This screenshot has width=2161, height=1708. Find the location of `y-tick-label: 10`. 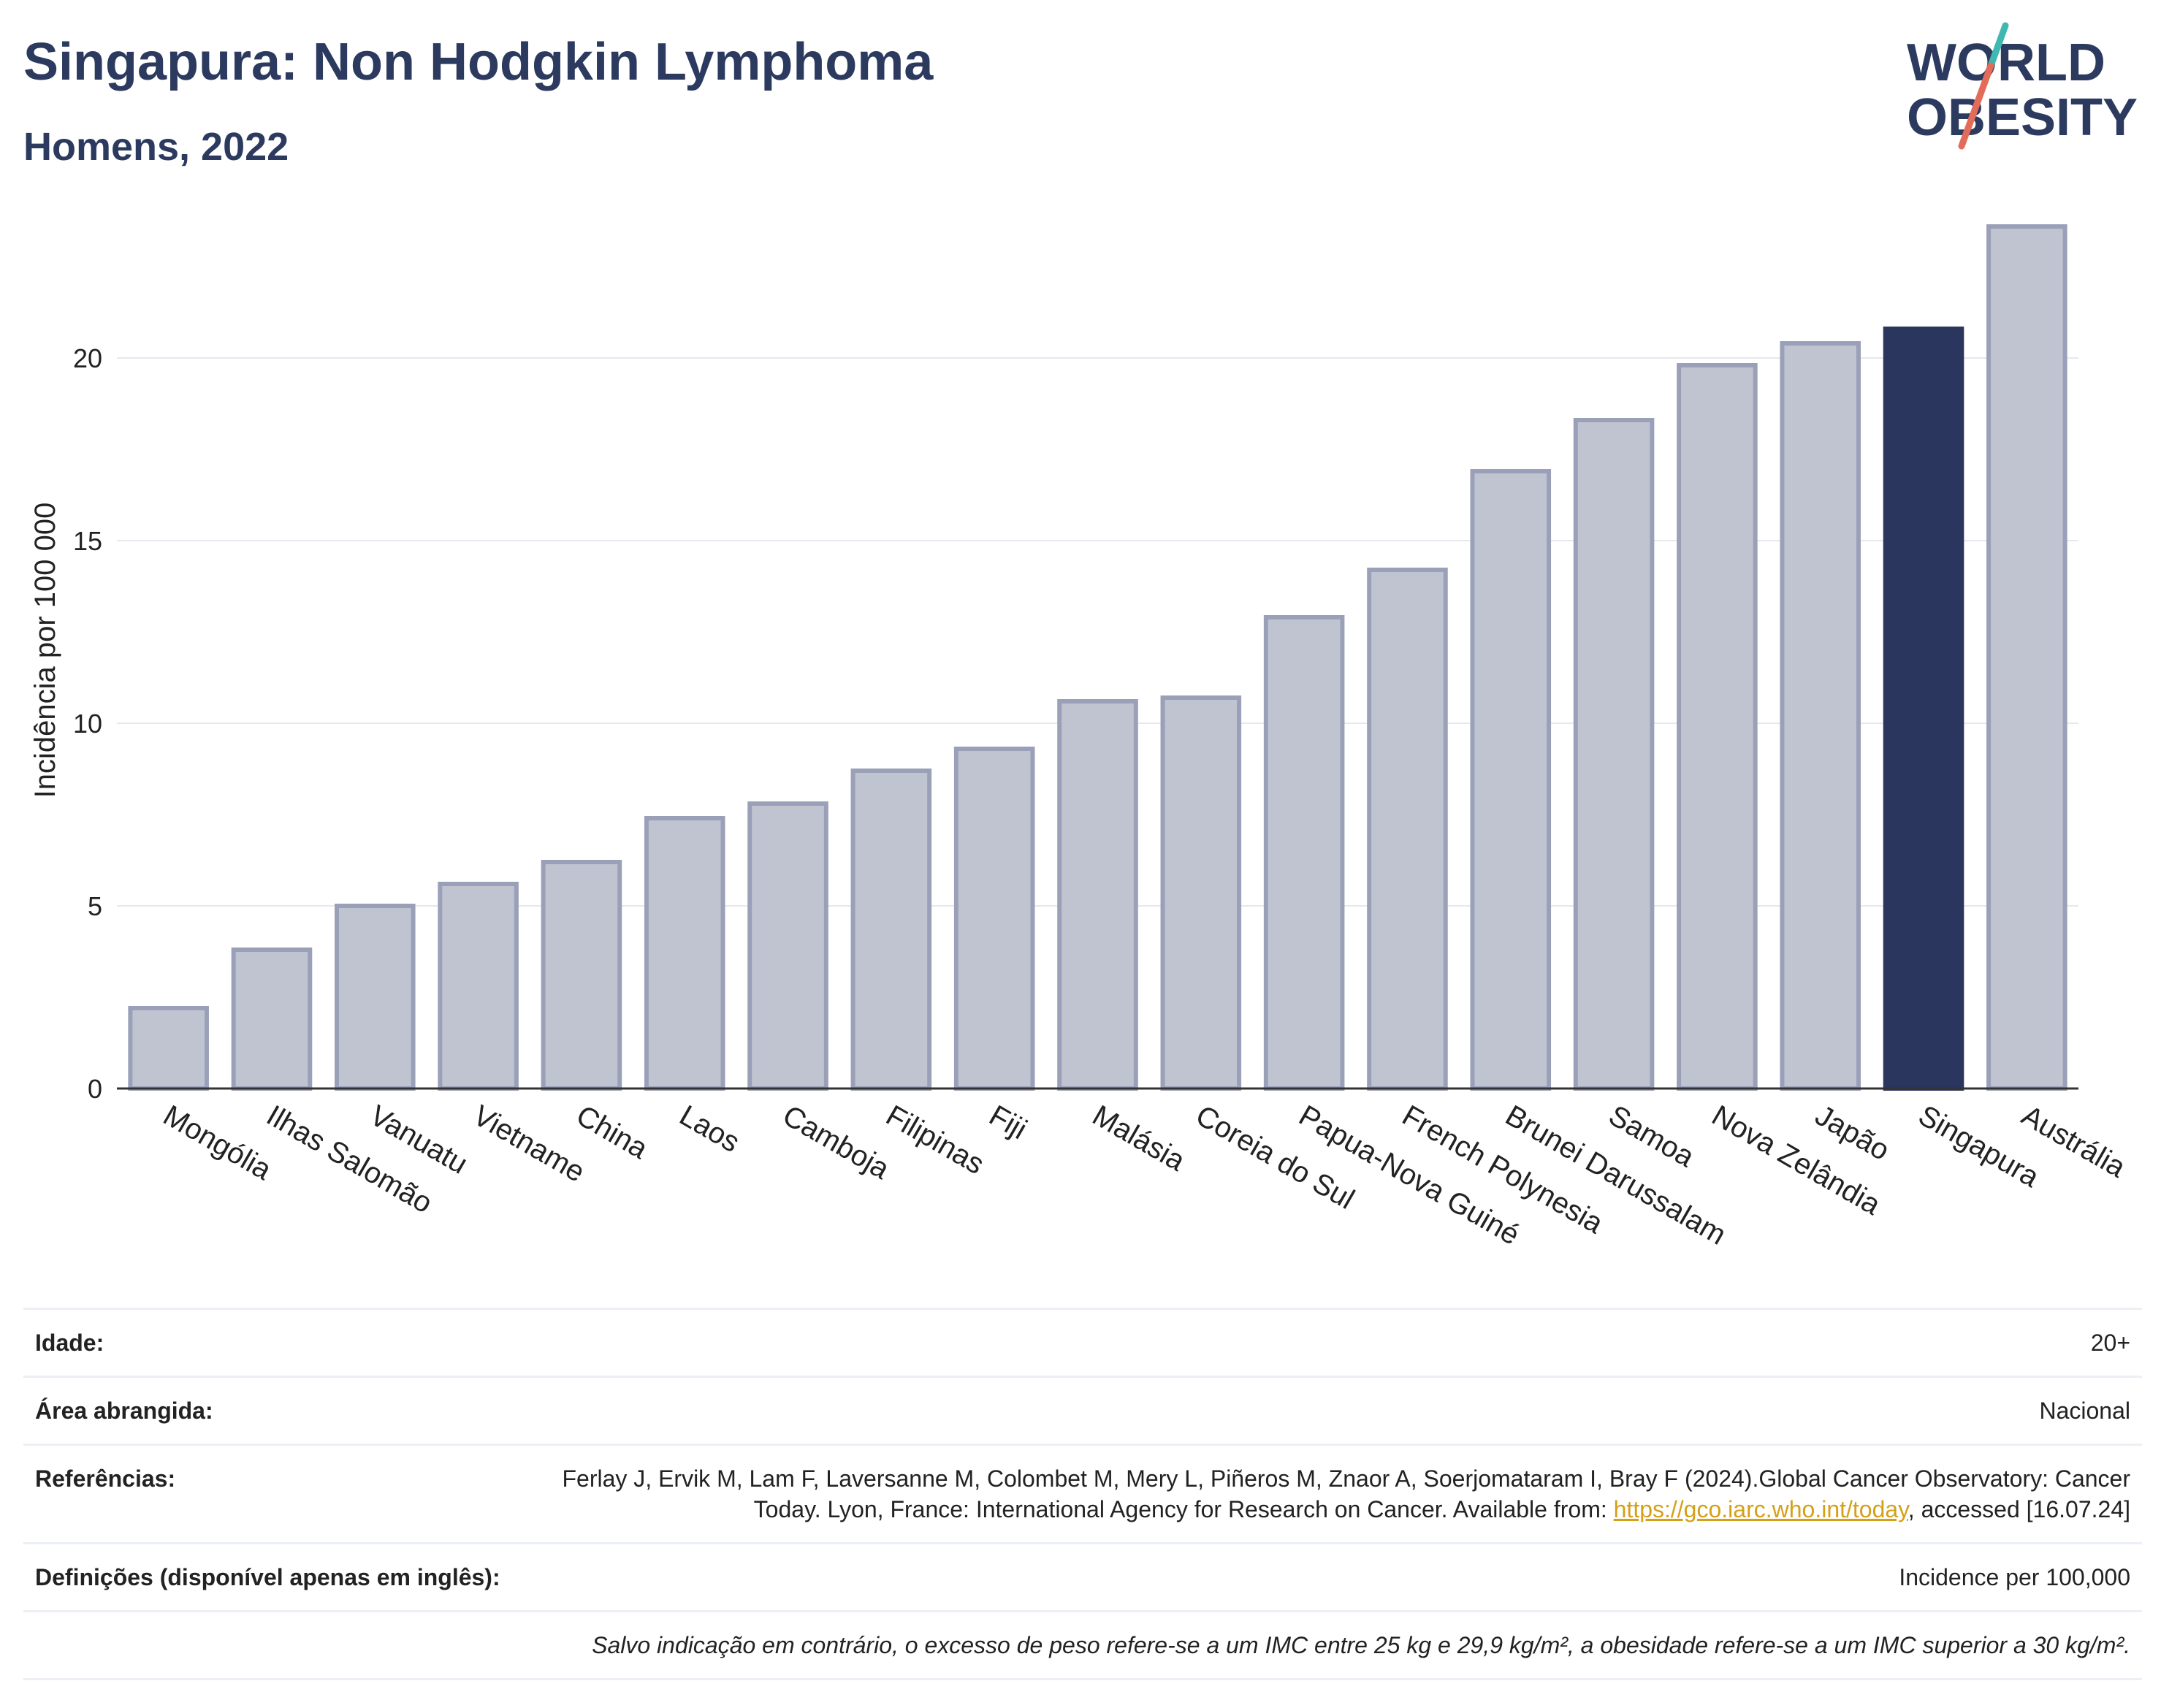

y-tick-label: 10 is located at coordinates (88, 724).